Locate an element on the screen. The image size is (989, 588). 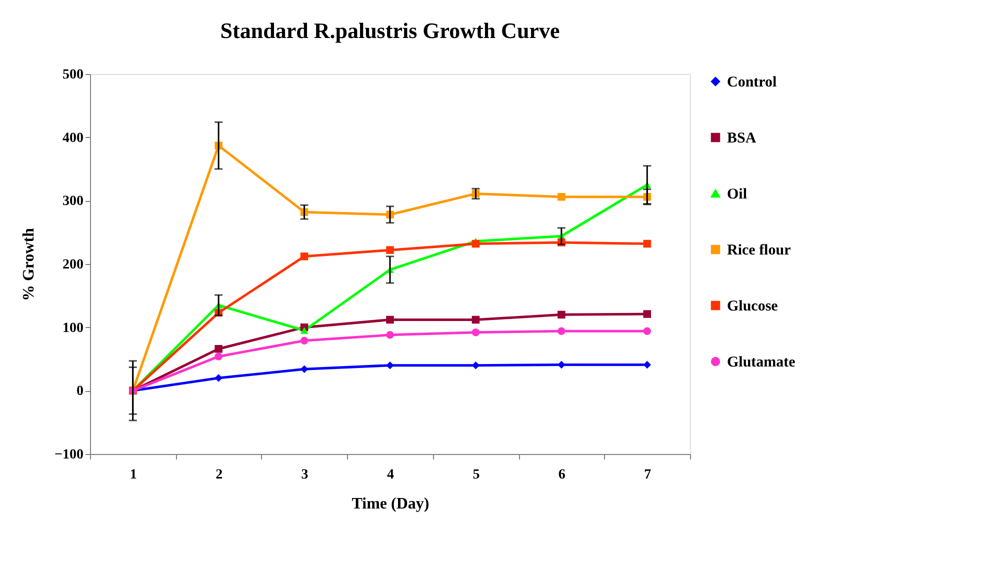
y-tick-label: 300 is located at coordinates (73, 202).